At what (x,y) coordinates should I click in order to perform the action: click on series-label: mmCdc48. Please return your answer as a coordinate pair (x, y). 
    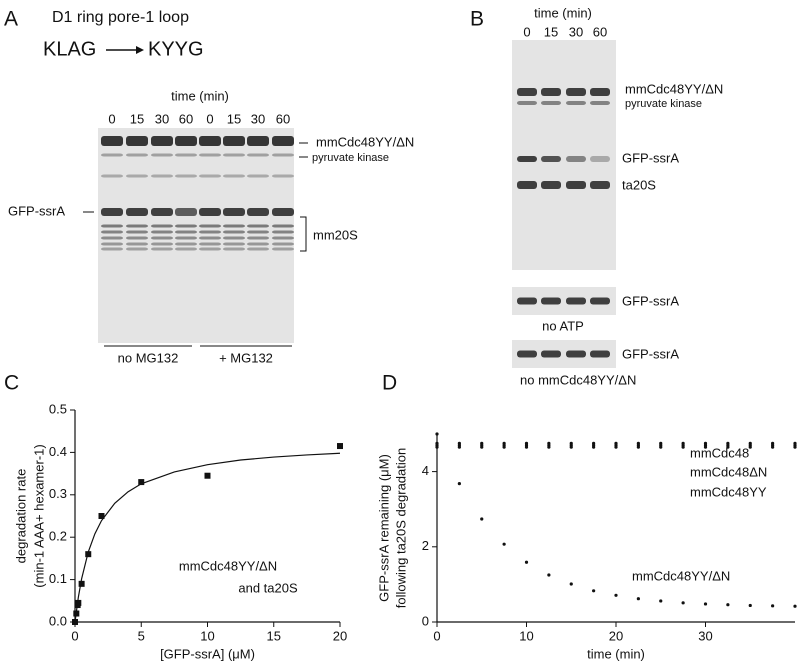
    Looking at the image, I should click on (719, 452).